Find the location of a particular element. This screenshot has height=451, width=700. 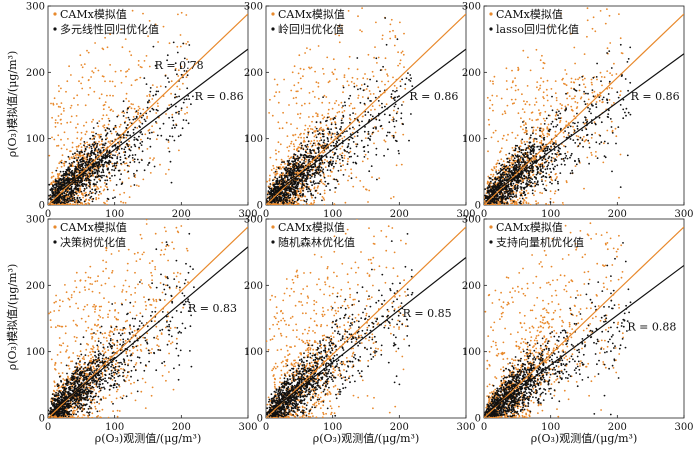

y-tick-label: 300 is located at coordinates (253, 7).